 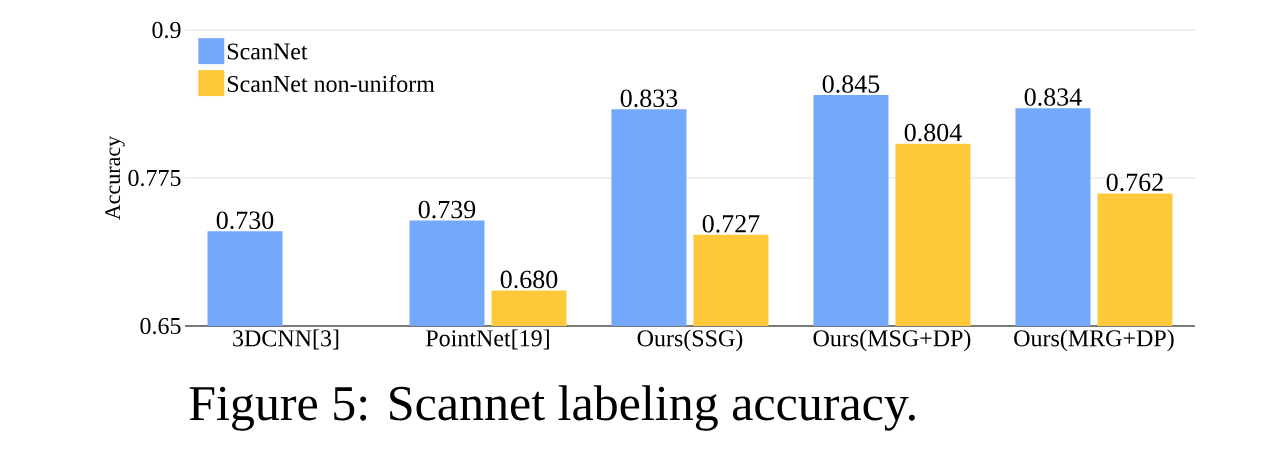 What do you see at coordinates (1053, 97) in the screenshot?
I see `data-label: 0.834` at bounding box center [1053, 97].